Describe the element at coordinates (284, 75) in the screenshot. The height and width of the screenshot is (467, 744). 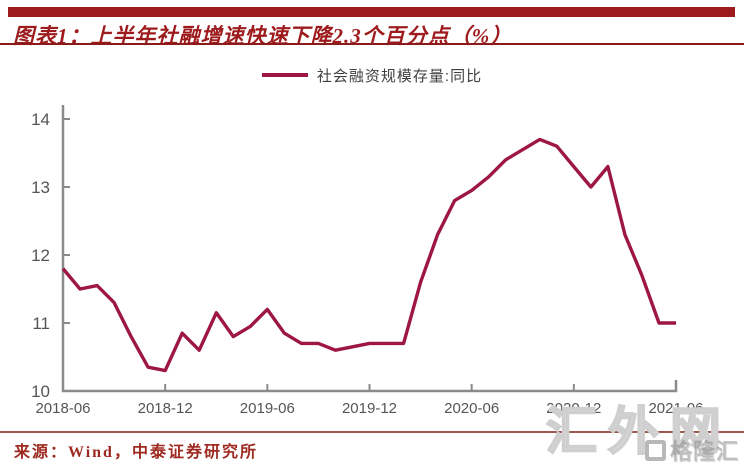
I see `legend-line-swatch` at that location.